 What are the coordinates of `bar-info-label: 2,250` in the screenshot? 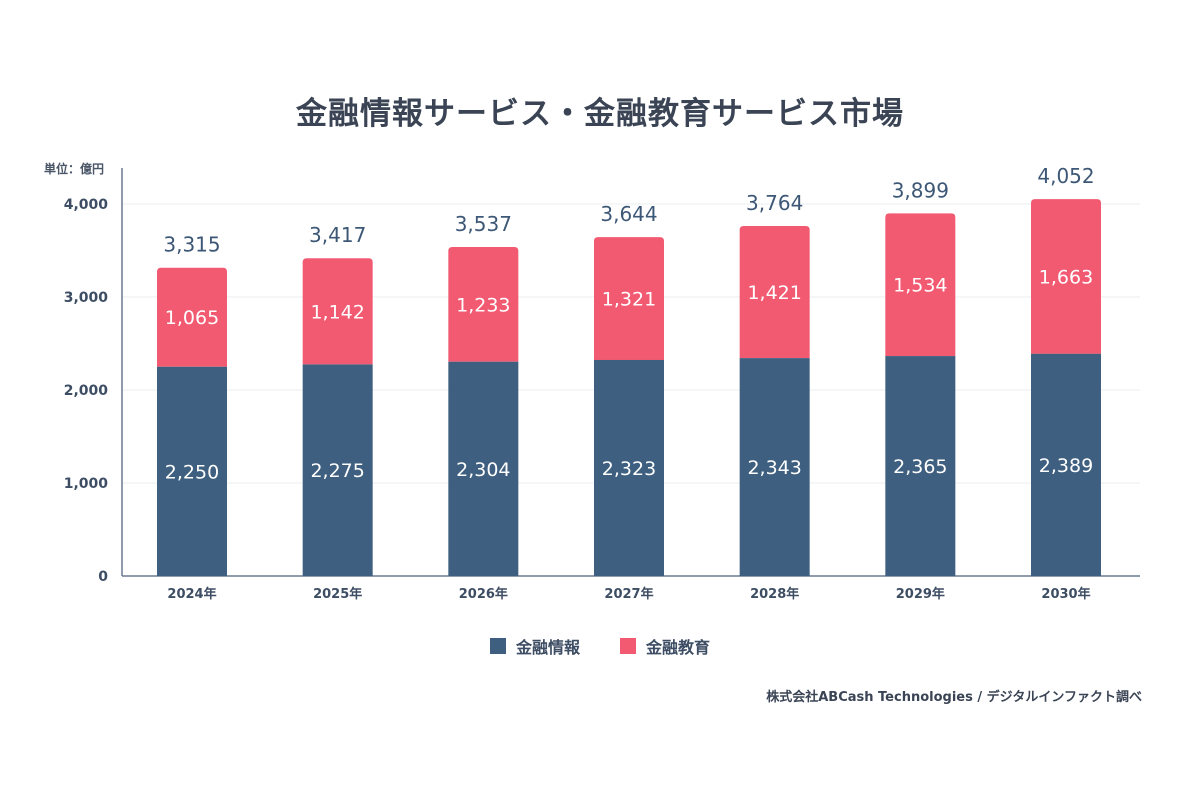 It's located at (192, 472).